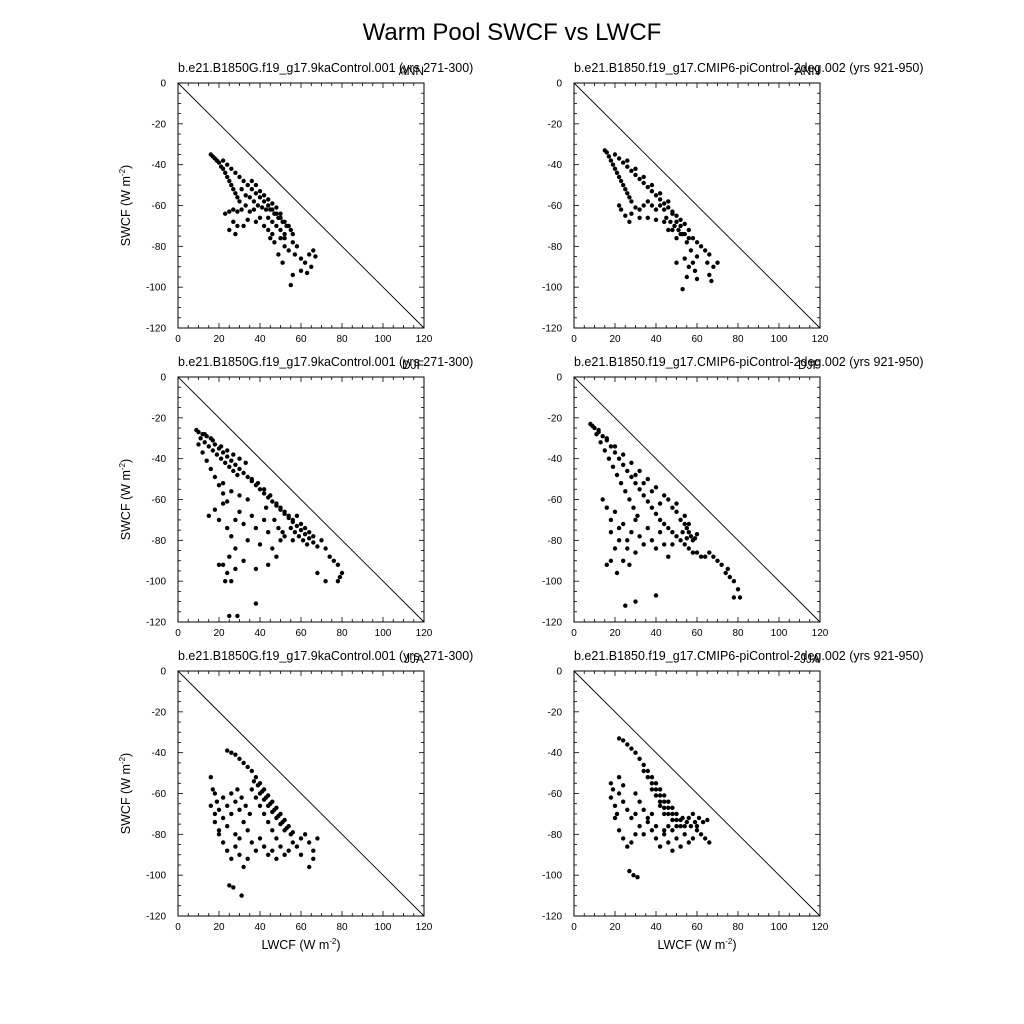 The width and height of the screenshot is (1024, 1024). What do you see at coordinates (552, 623) in the screenshot?
I see `y-tick-label: -120` at bounding box center [552, 623].